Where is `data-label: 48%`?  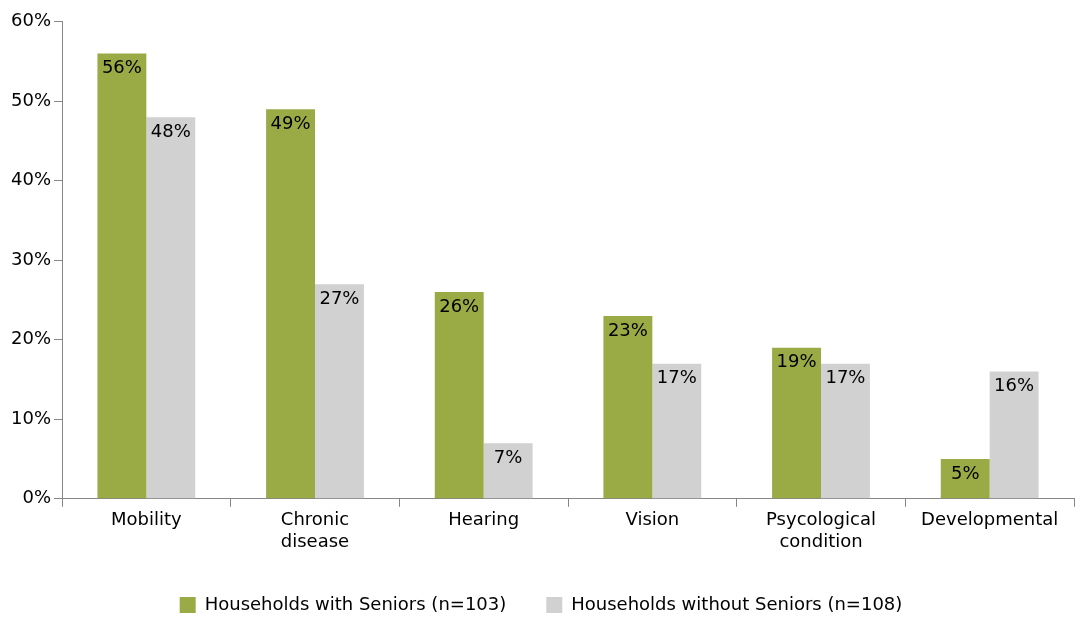
data-label: 48% is located at coordinates (170, 130).